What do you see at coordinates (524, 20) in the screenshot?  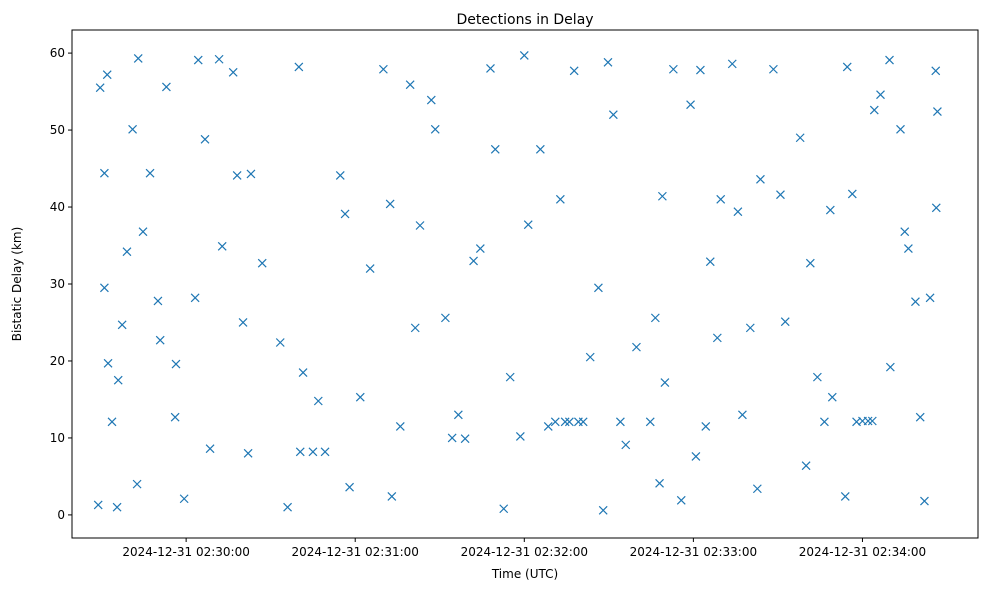 I see `chart-title: Detections in Delay` at bounding box center [524, 20].